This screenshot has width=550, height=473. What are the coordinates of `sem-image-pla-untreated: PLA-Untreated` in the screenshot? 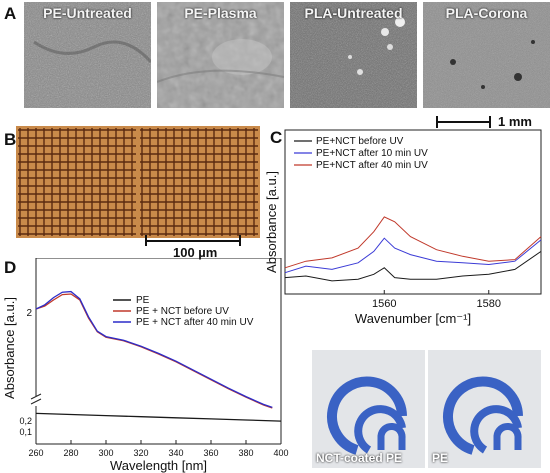 It's located at (353, 55).